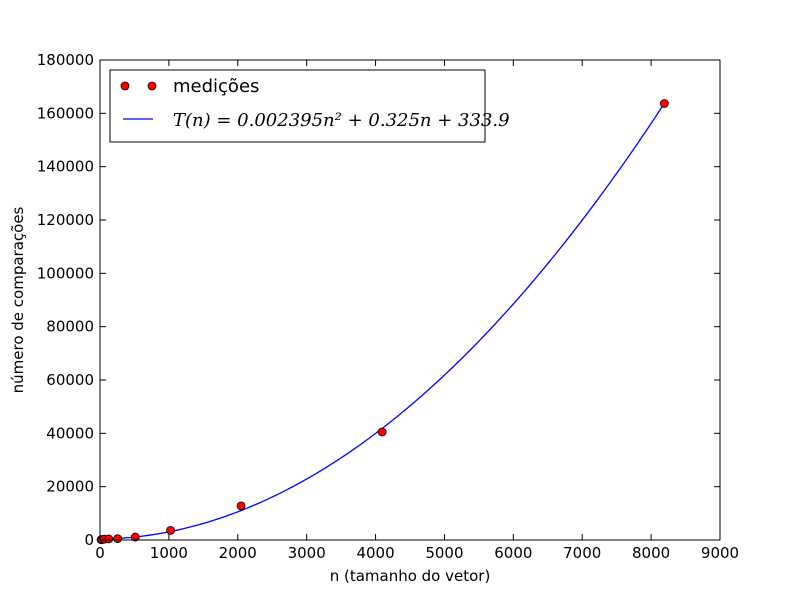  Describe the element at coordinates (513, 553) in the screenshot. I see `x-tick-label: 6000` at that location.